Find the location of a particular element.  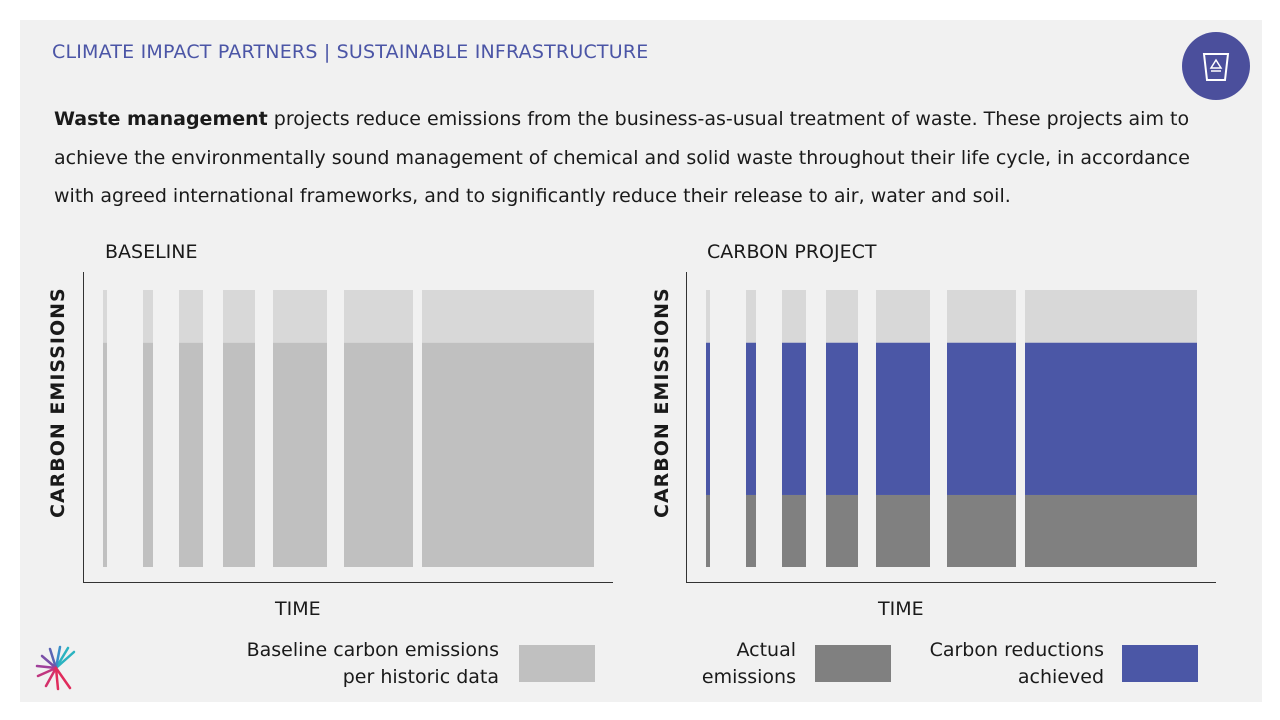

baseline-x-axis-label: TIME is located at coordinates (298, 609).